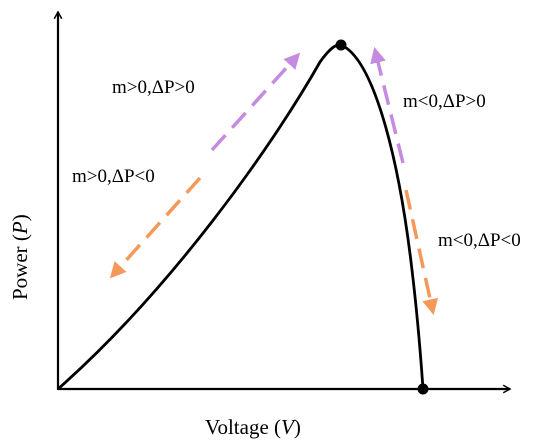 The width and height of the screenshot is (550, 445). What do you see at coordinates (387, 105) in the screenshot?
I see `increase-arrow-right` at bounding box center [387, 105].